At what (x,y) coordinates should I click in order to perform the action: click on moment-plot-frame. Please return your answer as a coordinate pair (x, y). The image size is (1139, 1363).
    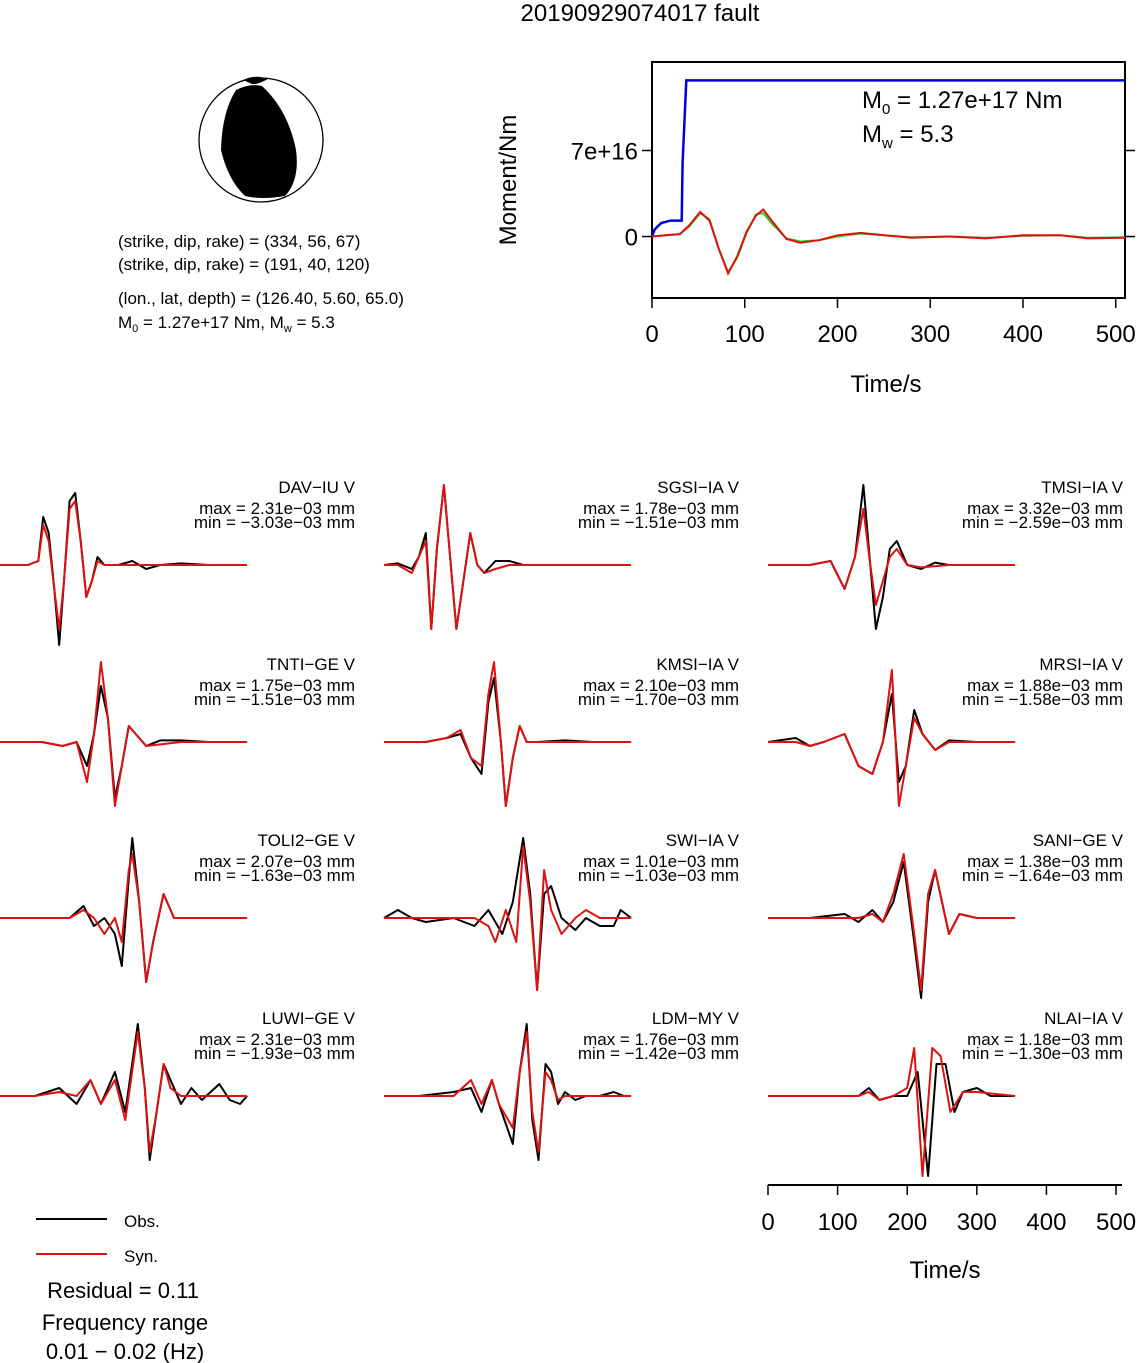
    Looking at the image, I should click on (888, 180).